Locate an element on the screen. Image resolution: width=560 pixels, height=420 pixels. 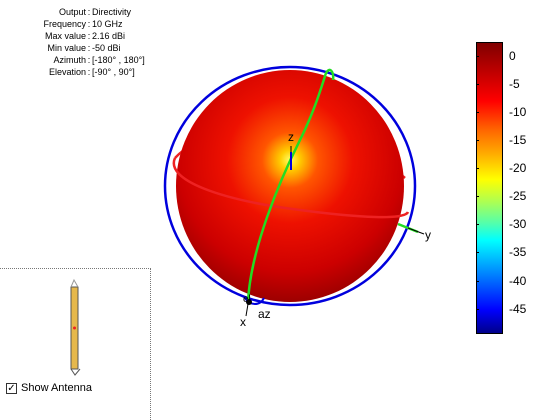
y-axis-line is located at coordinates (416, 231).